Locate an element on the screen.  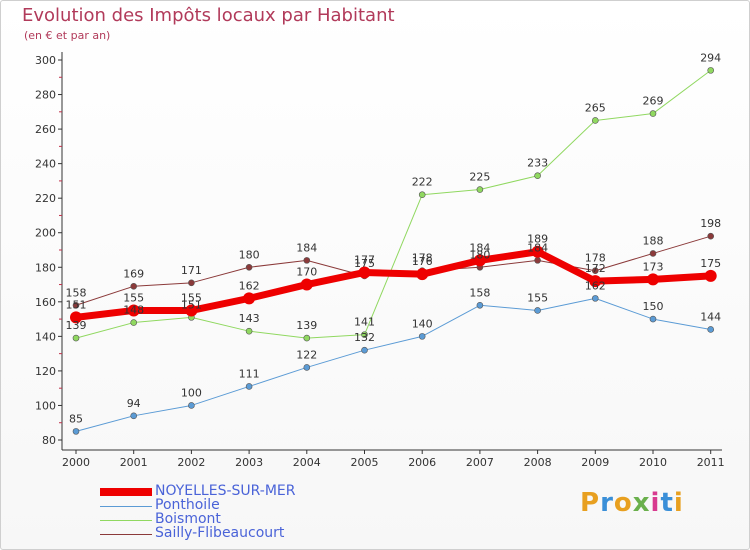
x-tick-label: 2001 is located at coordinates (134, 462).